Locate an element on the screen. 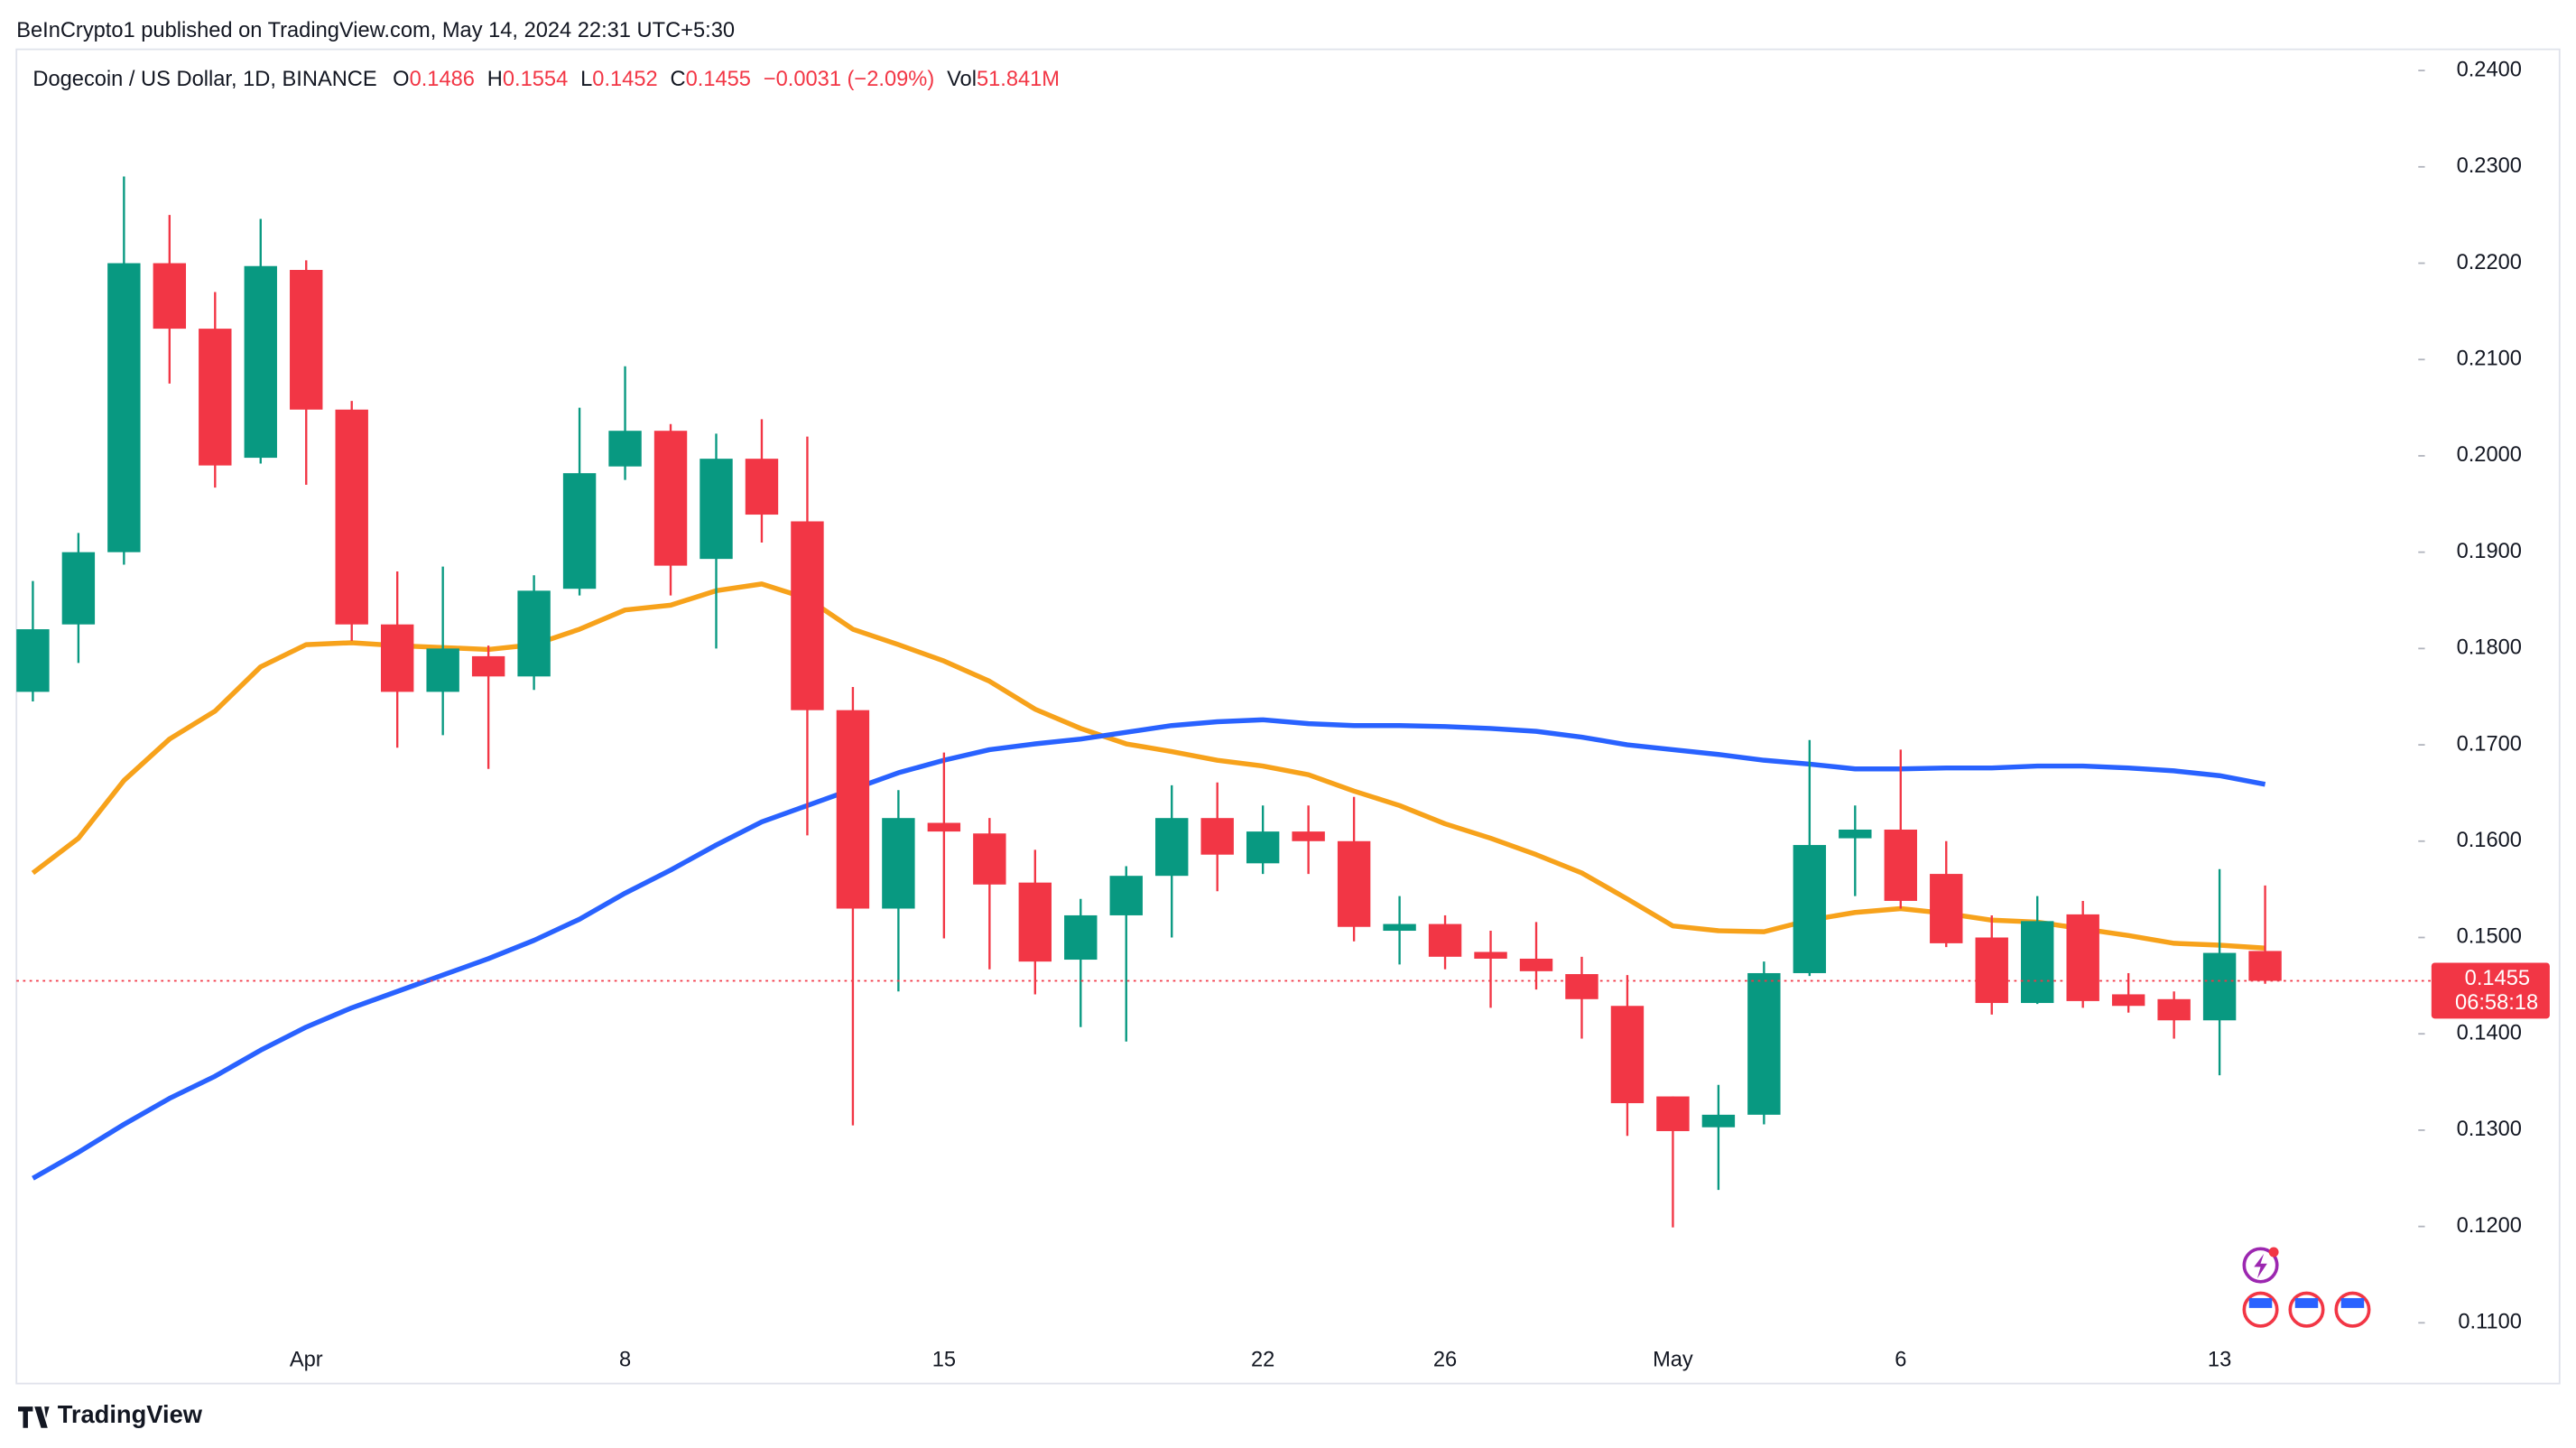 Image resolution: width=2576 pixels, height=1448 pixels. icons is located at coordinates (2306, 1287).